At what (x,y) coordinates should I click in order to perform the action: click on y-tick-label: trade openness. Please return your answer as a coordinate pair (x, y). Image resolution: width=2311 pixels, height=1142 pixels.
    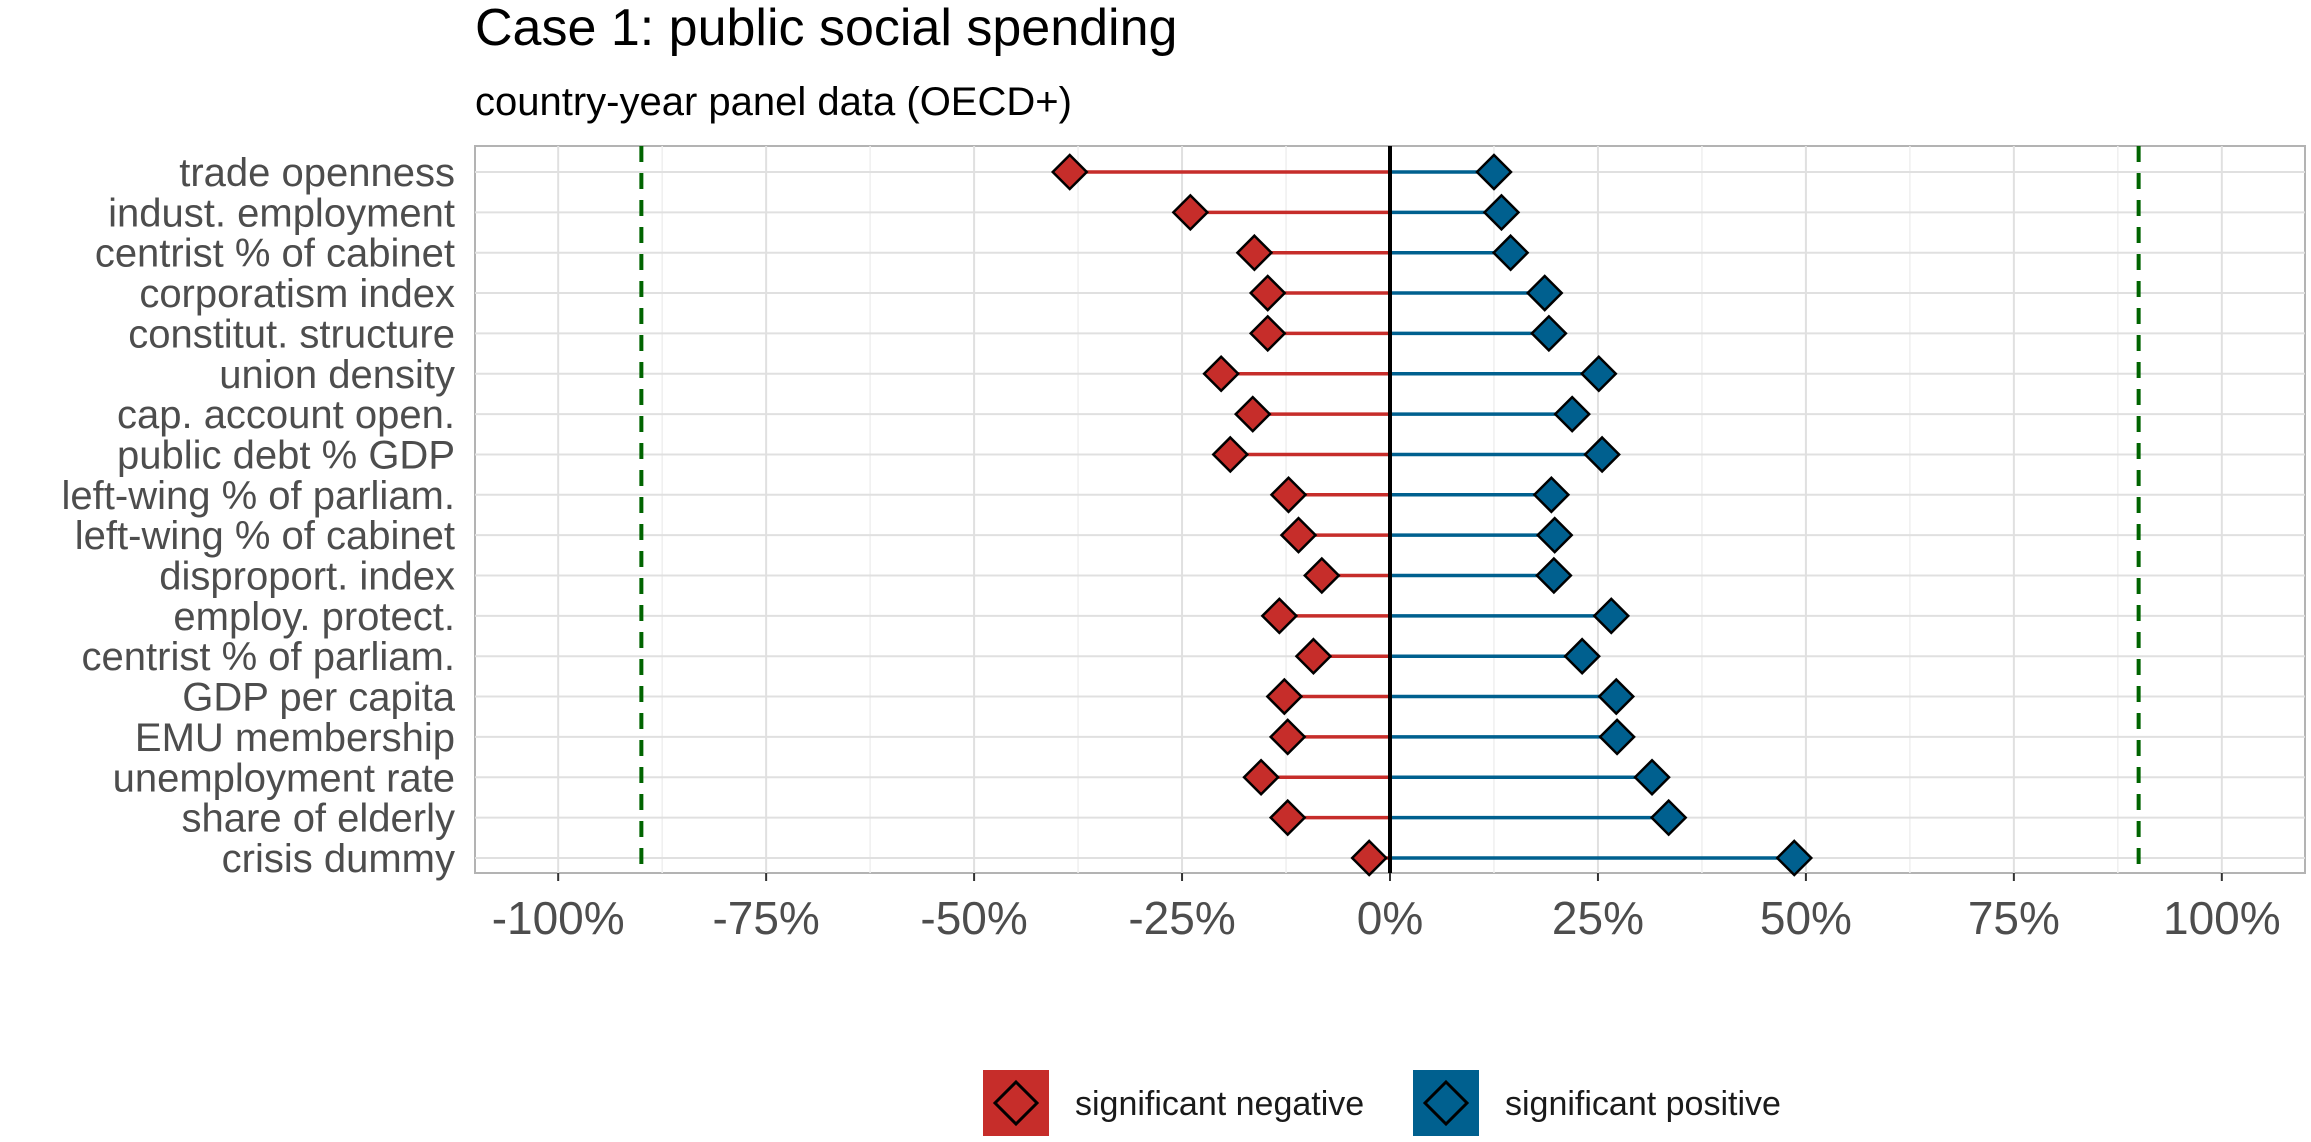
    Looking at the image, I should click on (317, 173).